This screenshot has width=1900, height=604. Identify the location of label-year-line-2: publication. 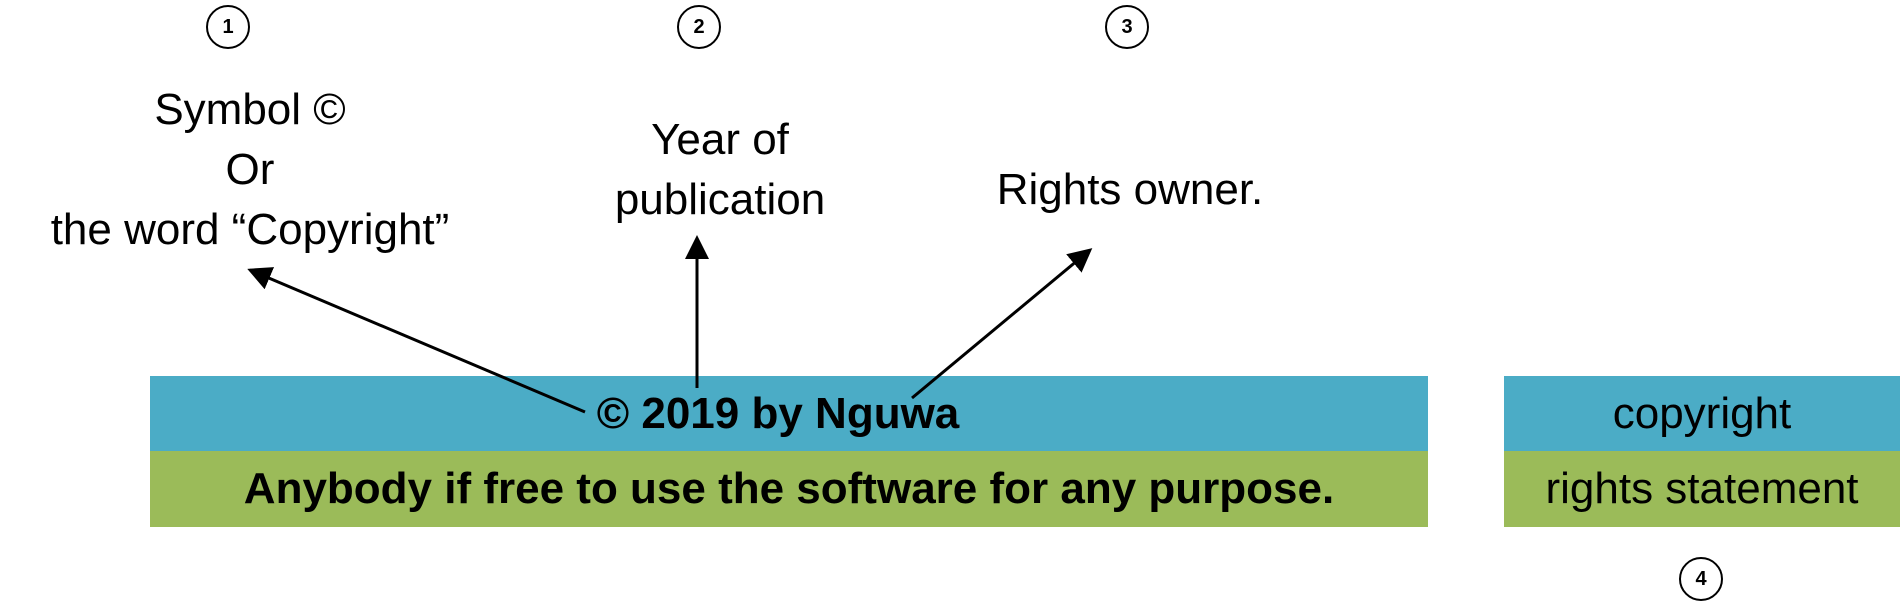
(720, 199).